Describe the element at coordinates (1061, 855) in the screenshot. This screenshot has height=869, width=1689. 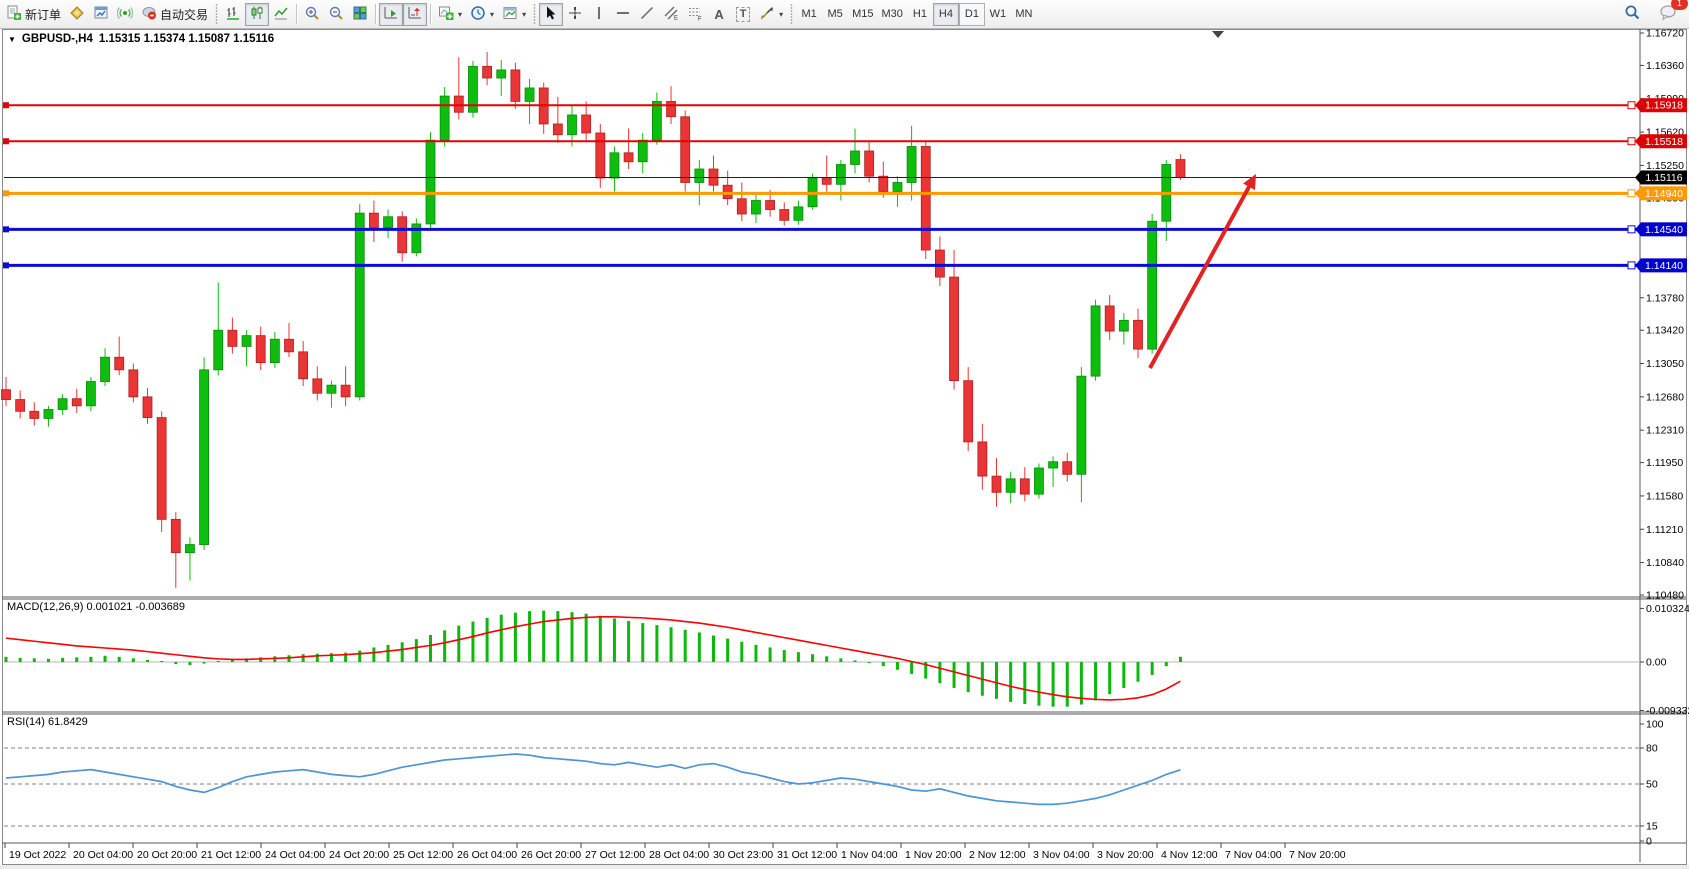
I see `time-axis-label: 3 Nov 04:00` at that location.